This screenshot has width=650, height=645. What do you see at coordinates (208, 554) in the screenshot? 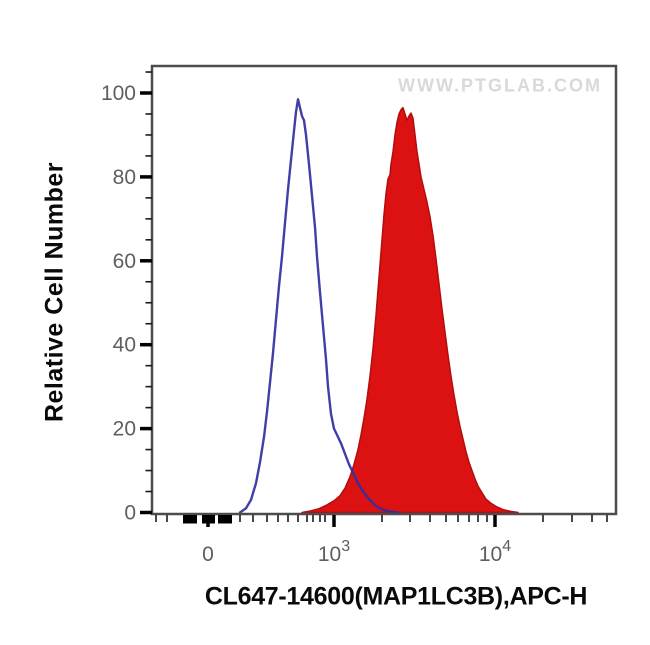
I see `x-tick-label: 0` at bounding box center [208, 554].